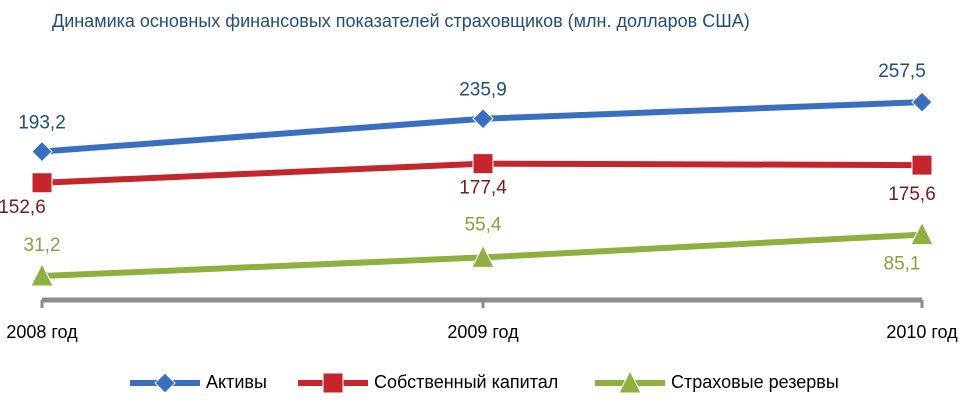  Describe the element at coordinates (912, 194) in the screenshot. I see `data-label: 175,6` at that location.